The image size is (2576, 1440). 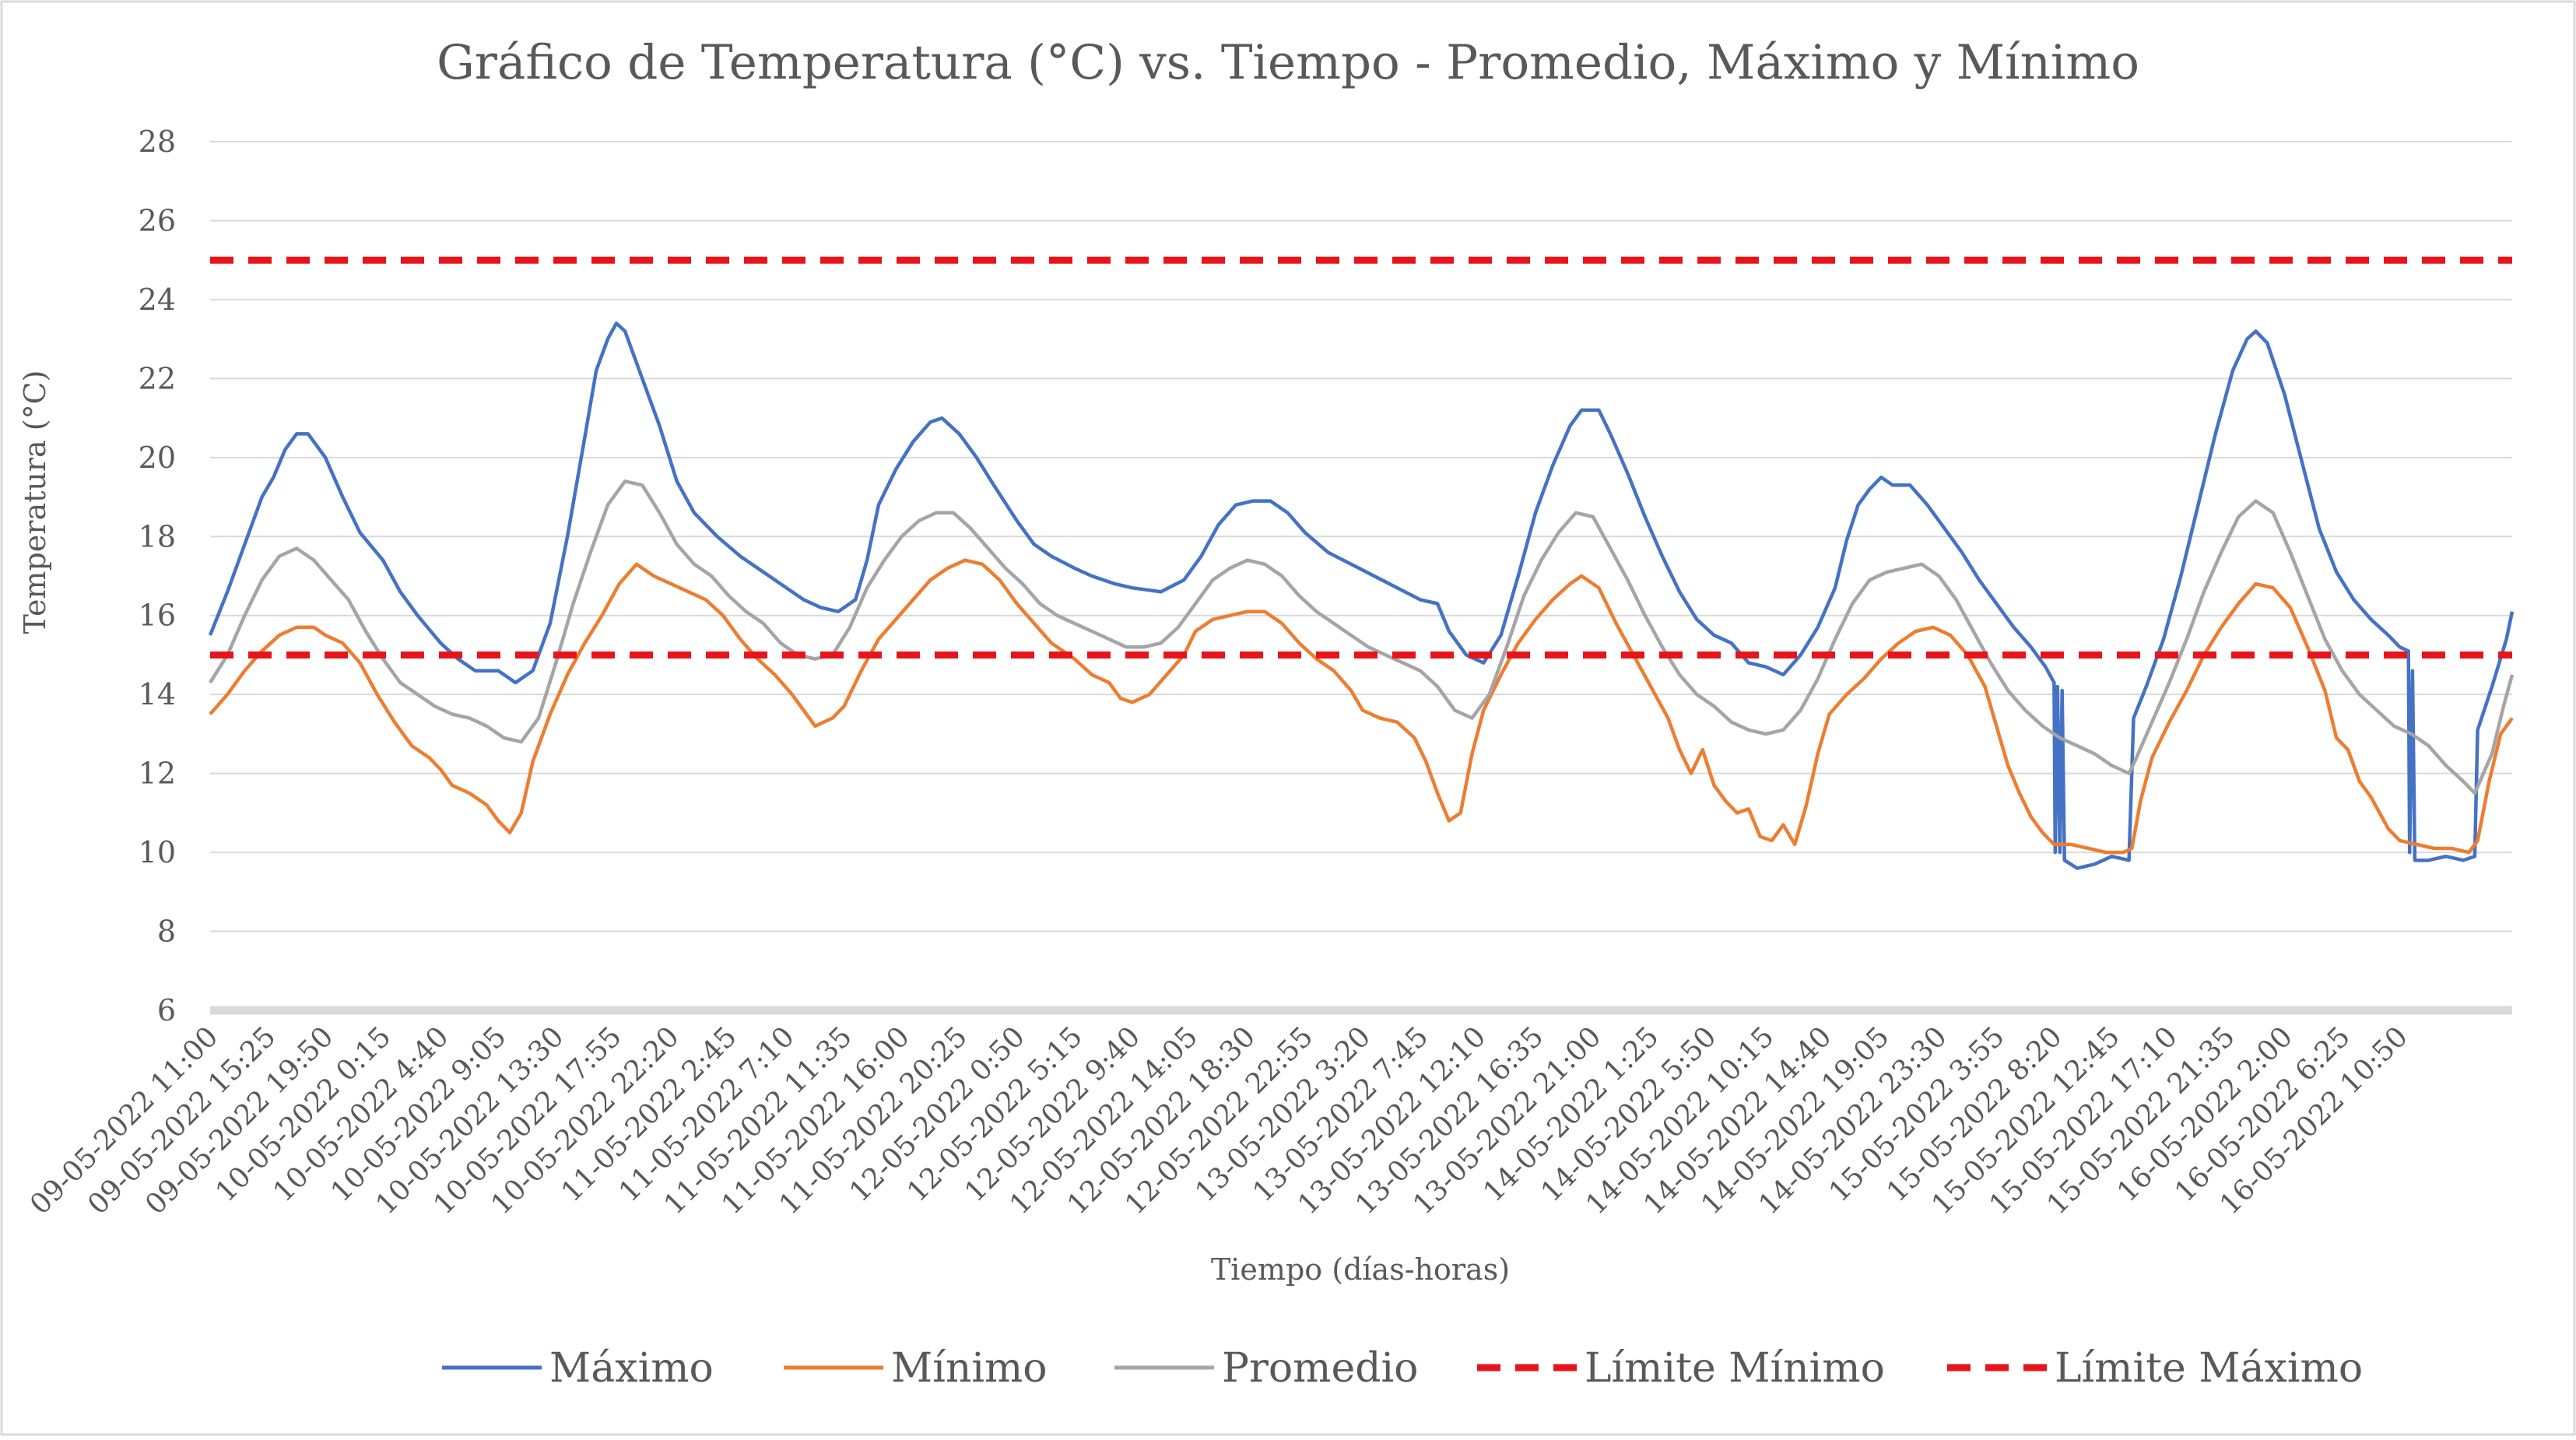 I want to click on y-axis-label: Temperatura (°C), so click(x=35, y=503).